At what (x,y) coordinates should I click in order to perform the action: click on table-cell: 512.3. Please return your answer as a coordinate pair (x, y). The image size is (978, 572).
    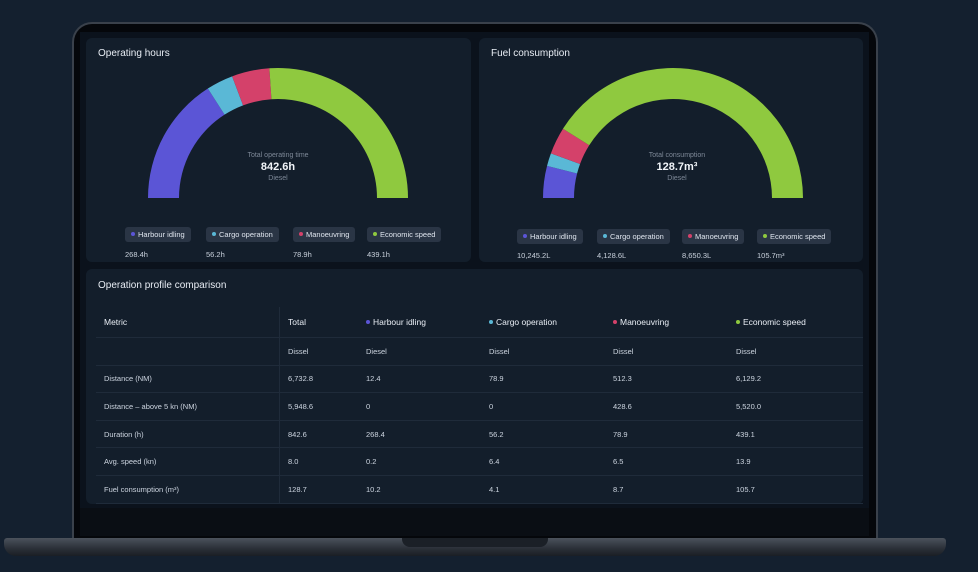
    Looking at the image, I should click on (666, 379).